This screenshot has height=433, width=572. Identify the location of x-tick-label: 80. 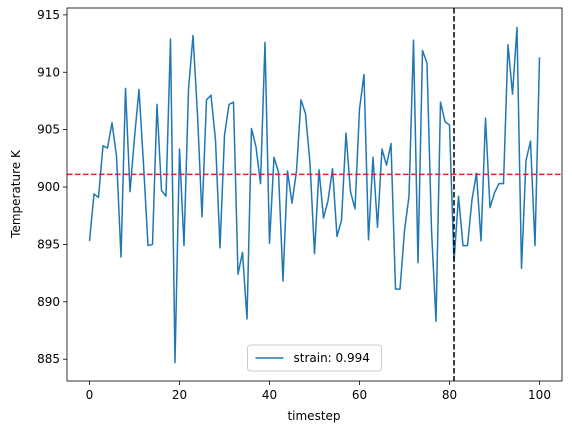
(449, 395).